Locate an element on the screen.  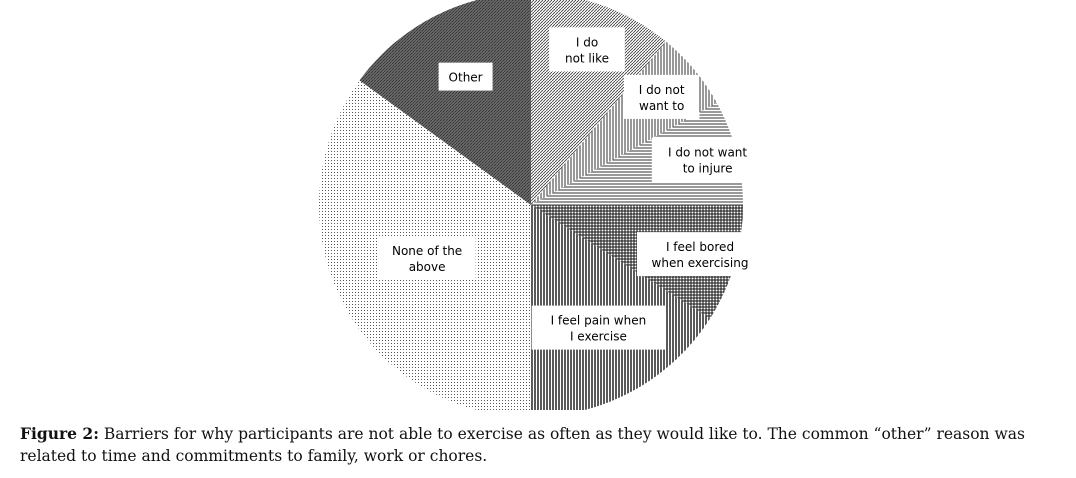
pie-label-i-feel-bored-when-exercising: I feel bored when exercising is located at coordinates (700, 254).